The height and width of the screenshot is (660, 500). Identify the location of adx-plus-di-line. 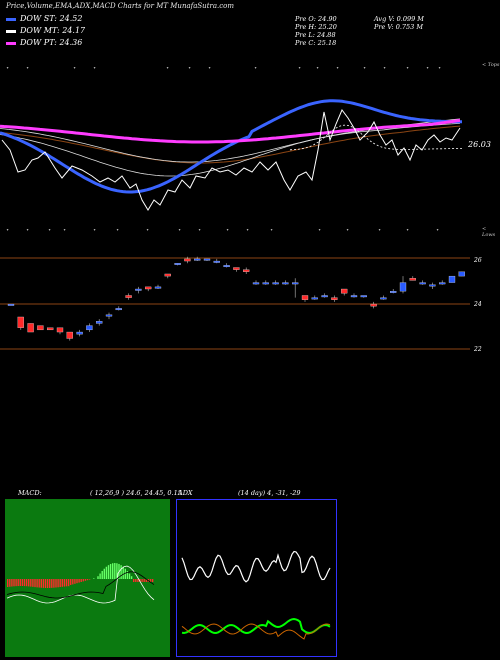
(256, 626).